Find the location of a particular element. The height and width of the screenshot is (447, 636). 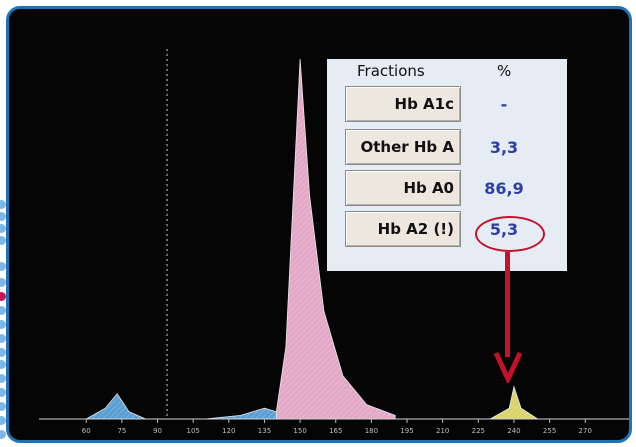

annotation-arrow-shaft is located at coordinates (507, 304).